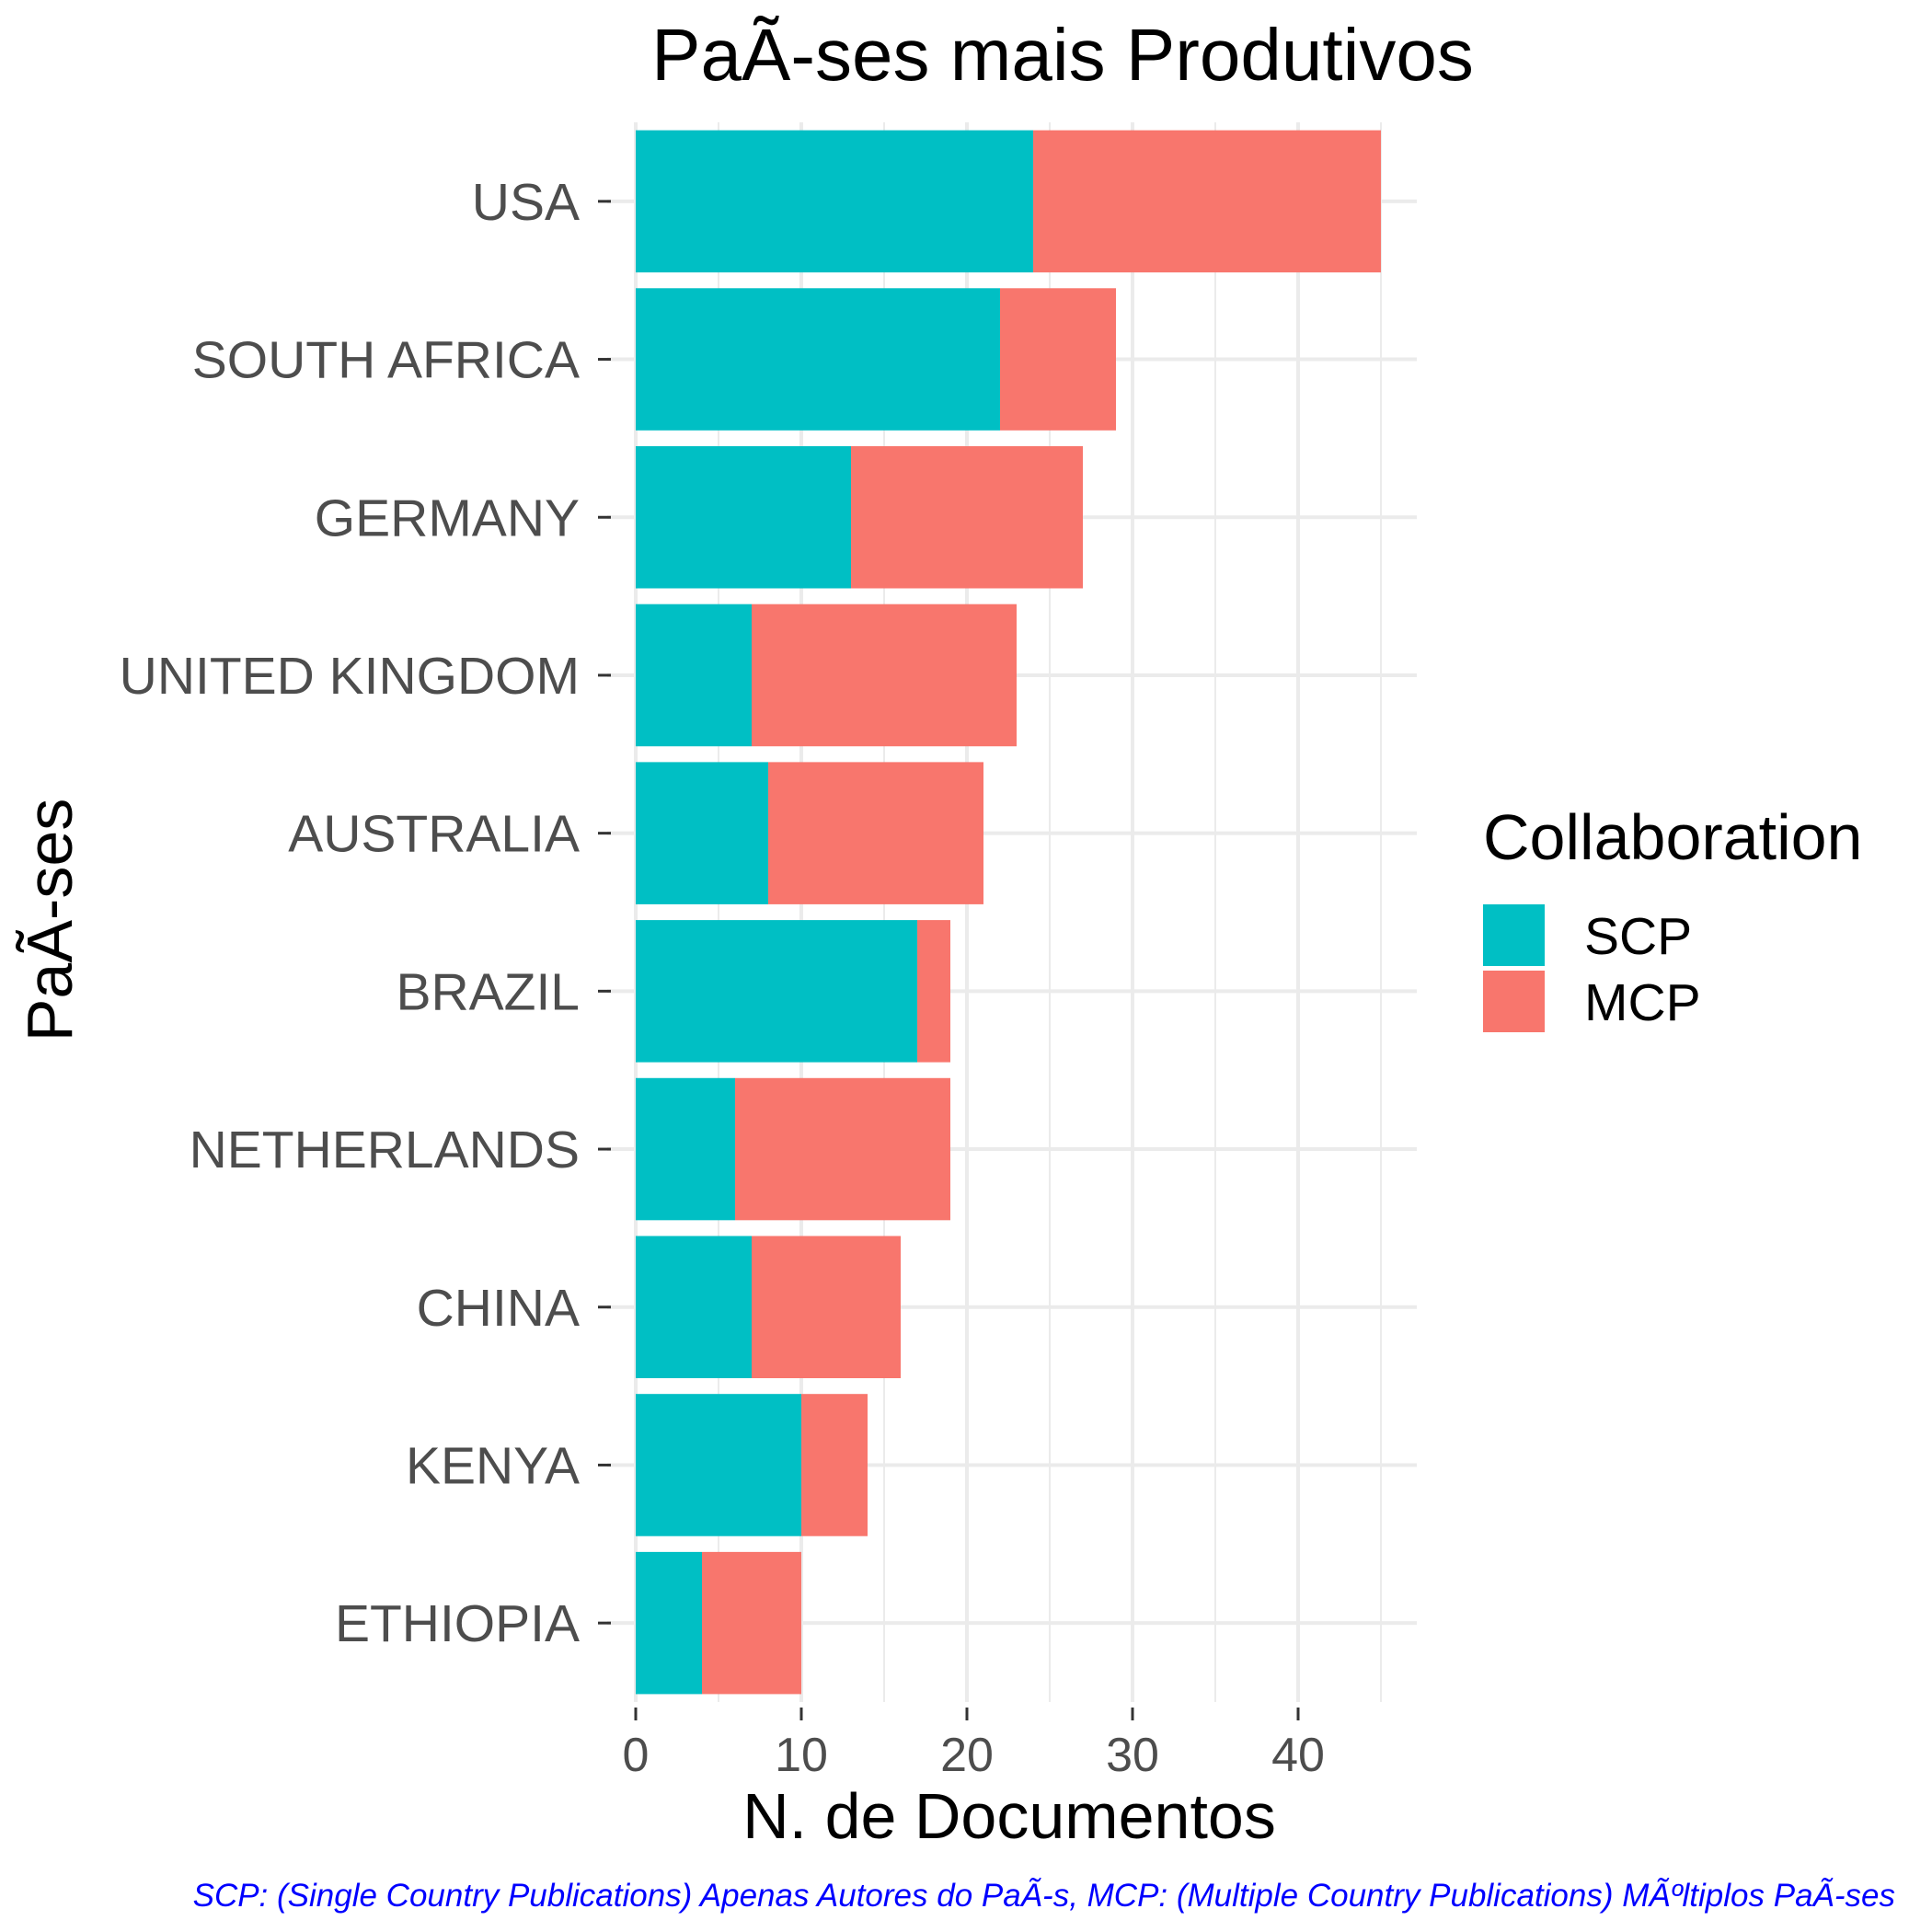 Image resolution: width=1932 pixels, height=1932 pixels. Describe the element at coordinates (1062, 55) in the screenshot. I see `chart-title: PaÃ-ses mais Produtivos` at that location.